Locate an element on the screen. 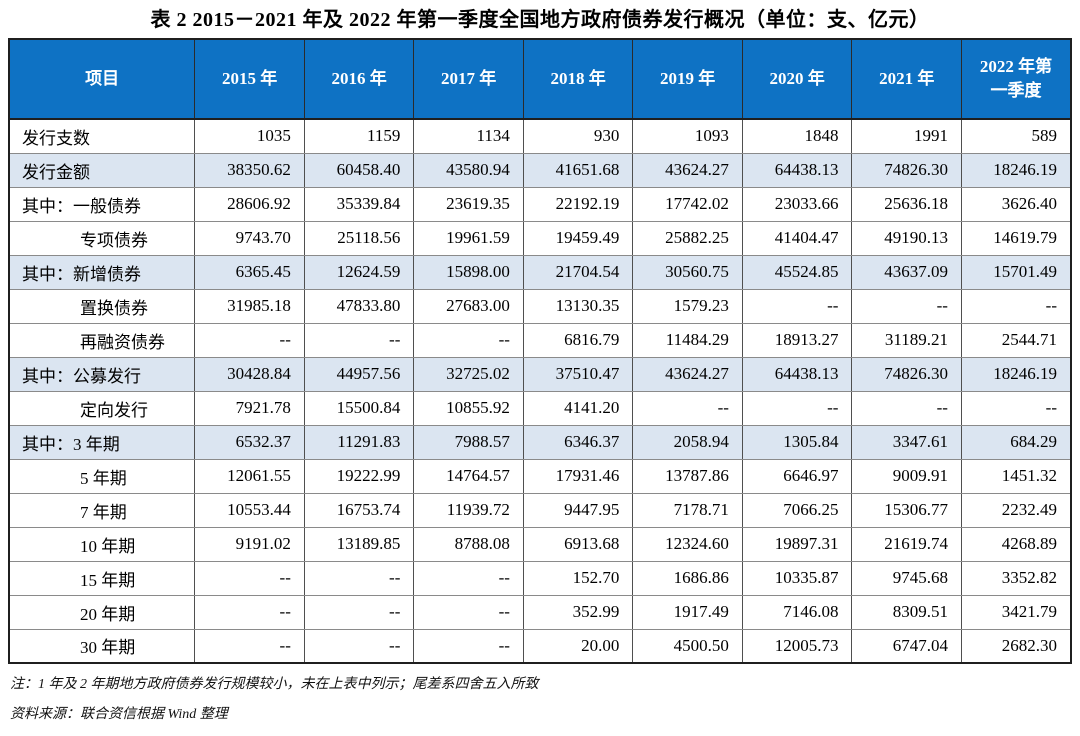 This screenshot has width=1080, height=736. value-cell: 12061.55 is located at coordinates (249, 476).